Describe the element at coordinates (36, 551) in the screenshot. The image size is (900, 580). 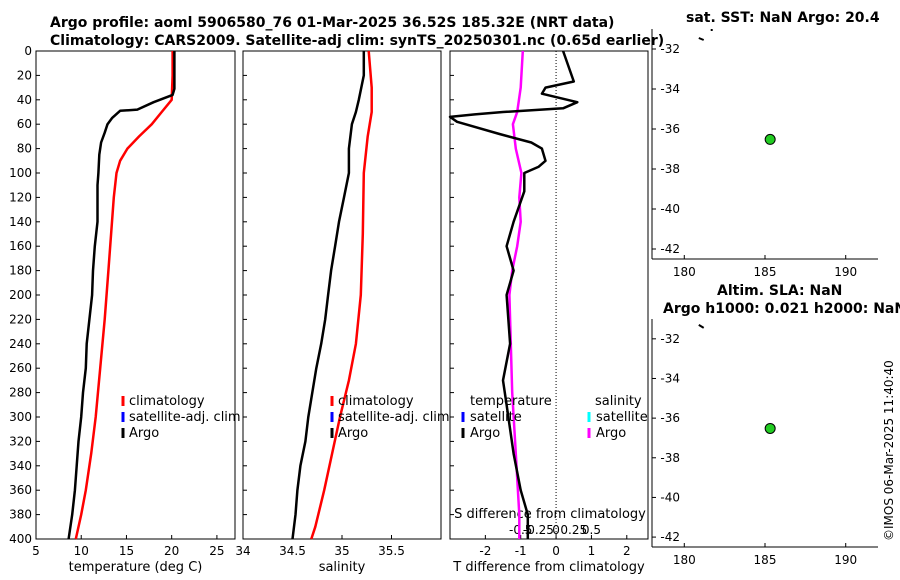
I see `temperature-x-tick-label: 5` at that location.